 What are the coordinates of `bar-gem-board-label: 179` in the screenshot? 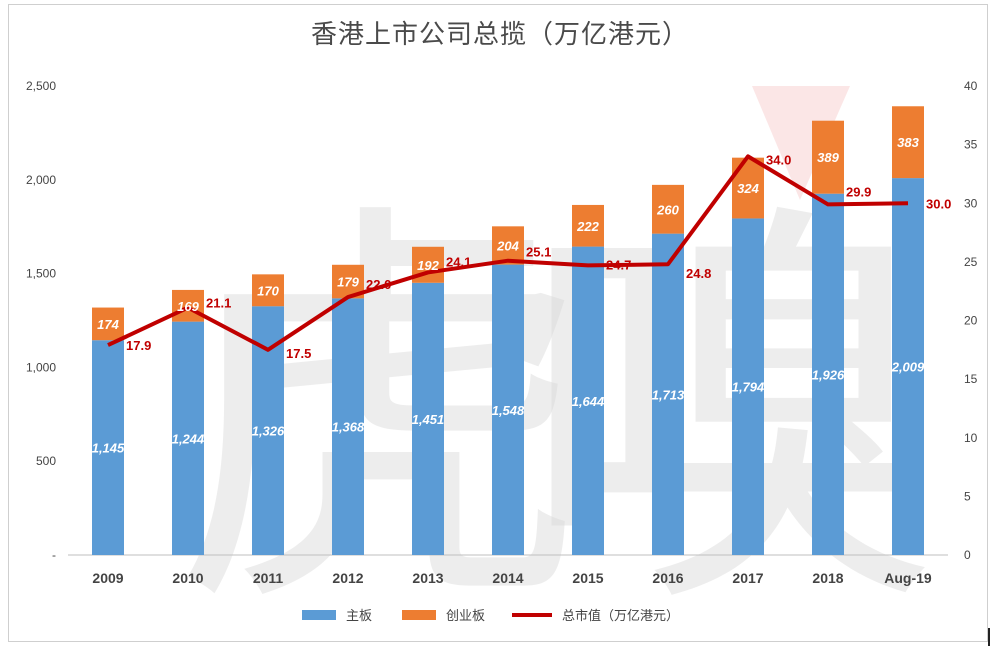 It's located at (348, 282).